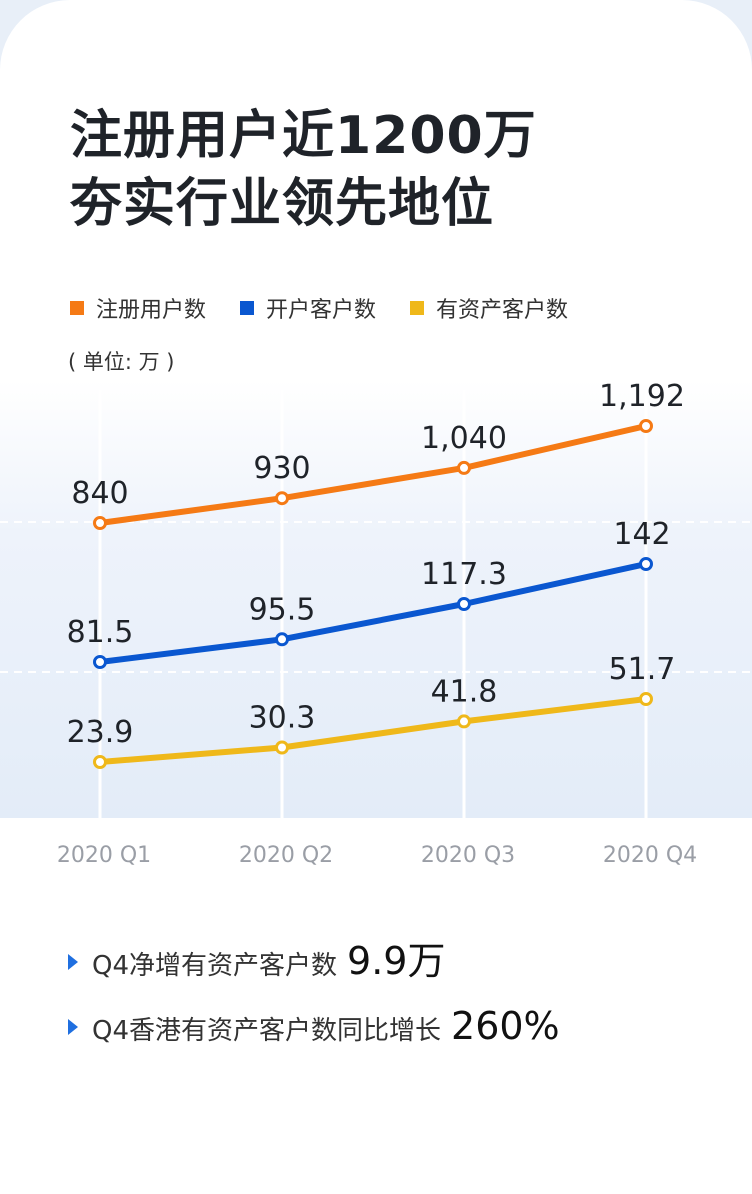 The height and width of the screenshot is (1194, 752). I want to click on unit-label: ( 单位: 万 ), so click(121, 362).